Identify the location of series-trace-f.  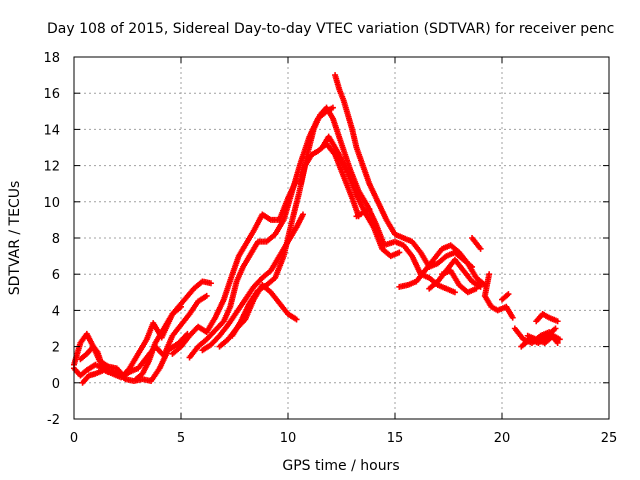
(234, 267).